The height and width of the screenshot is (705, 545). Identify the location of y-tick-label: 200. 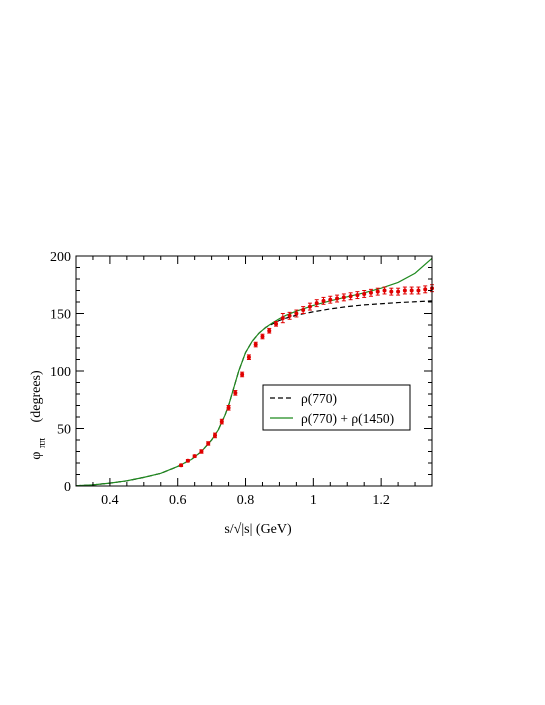
(60, 257).